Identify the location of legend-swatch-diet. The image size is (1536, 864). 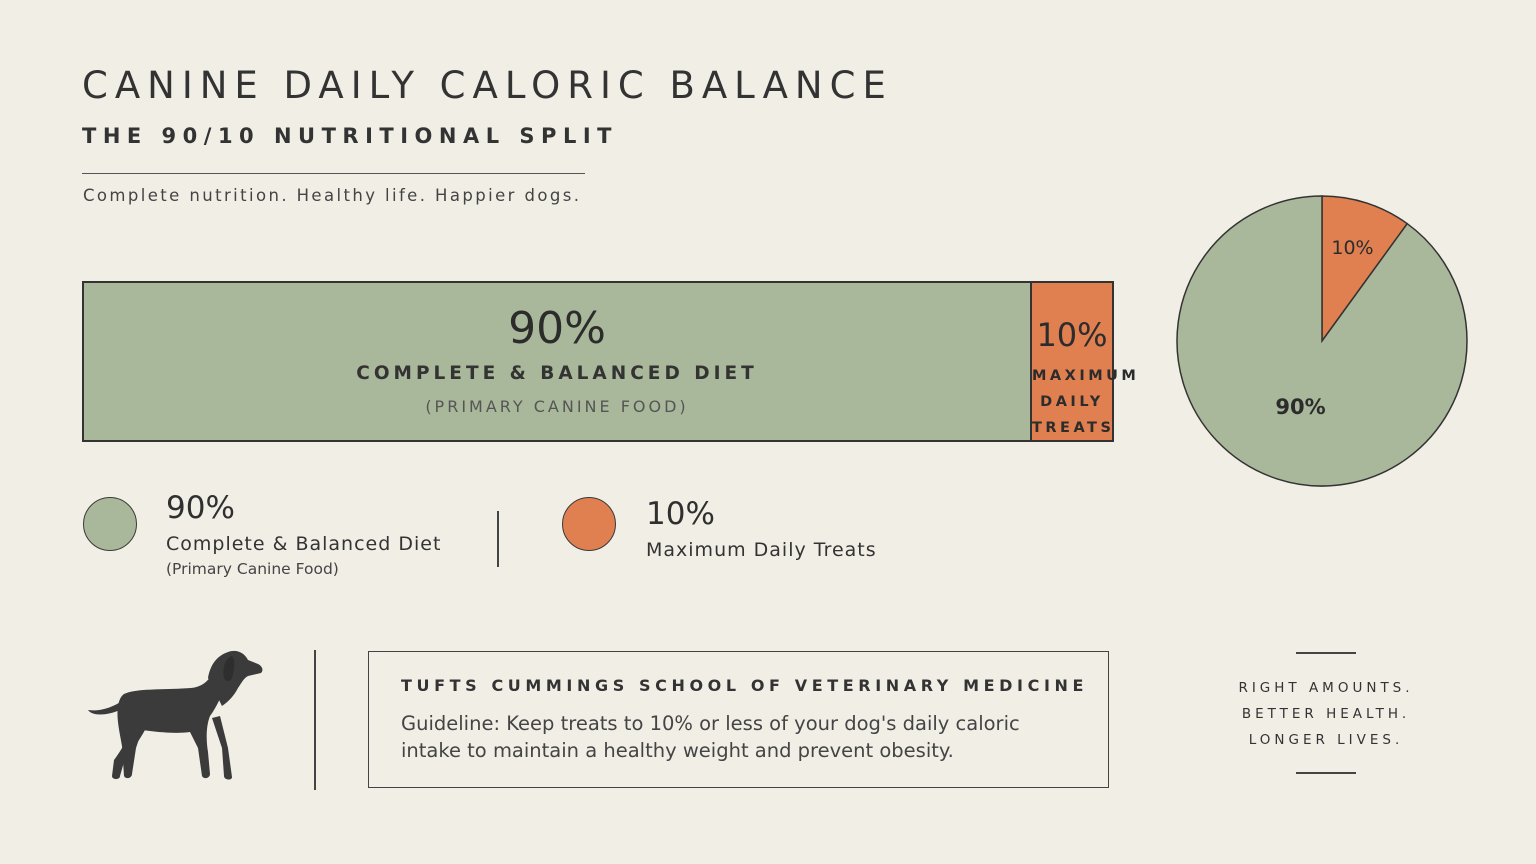
(110, 524).